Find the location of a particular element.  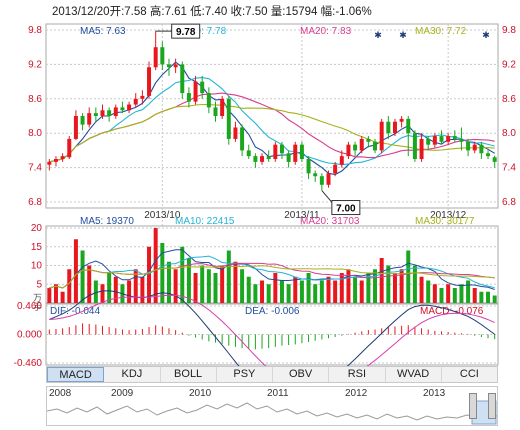

year-label: 2011 is located at coordinates (278, 393).